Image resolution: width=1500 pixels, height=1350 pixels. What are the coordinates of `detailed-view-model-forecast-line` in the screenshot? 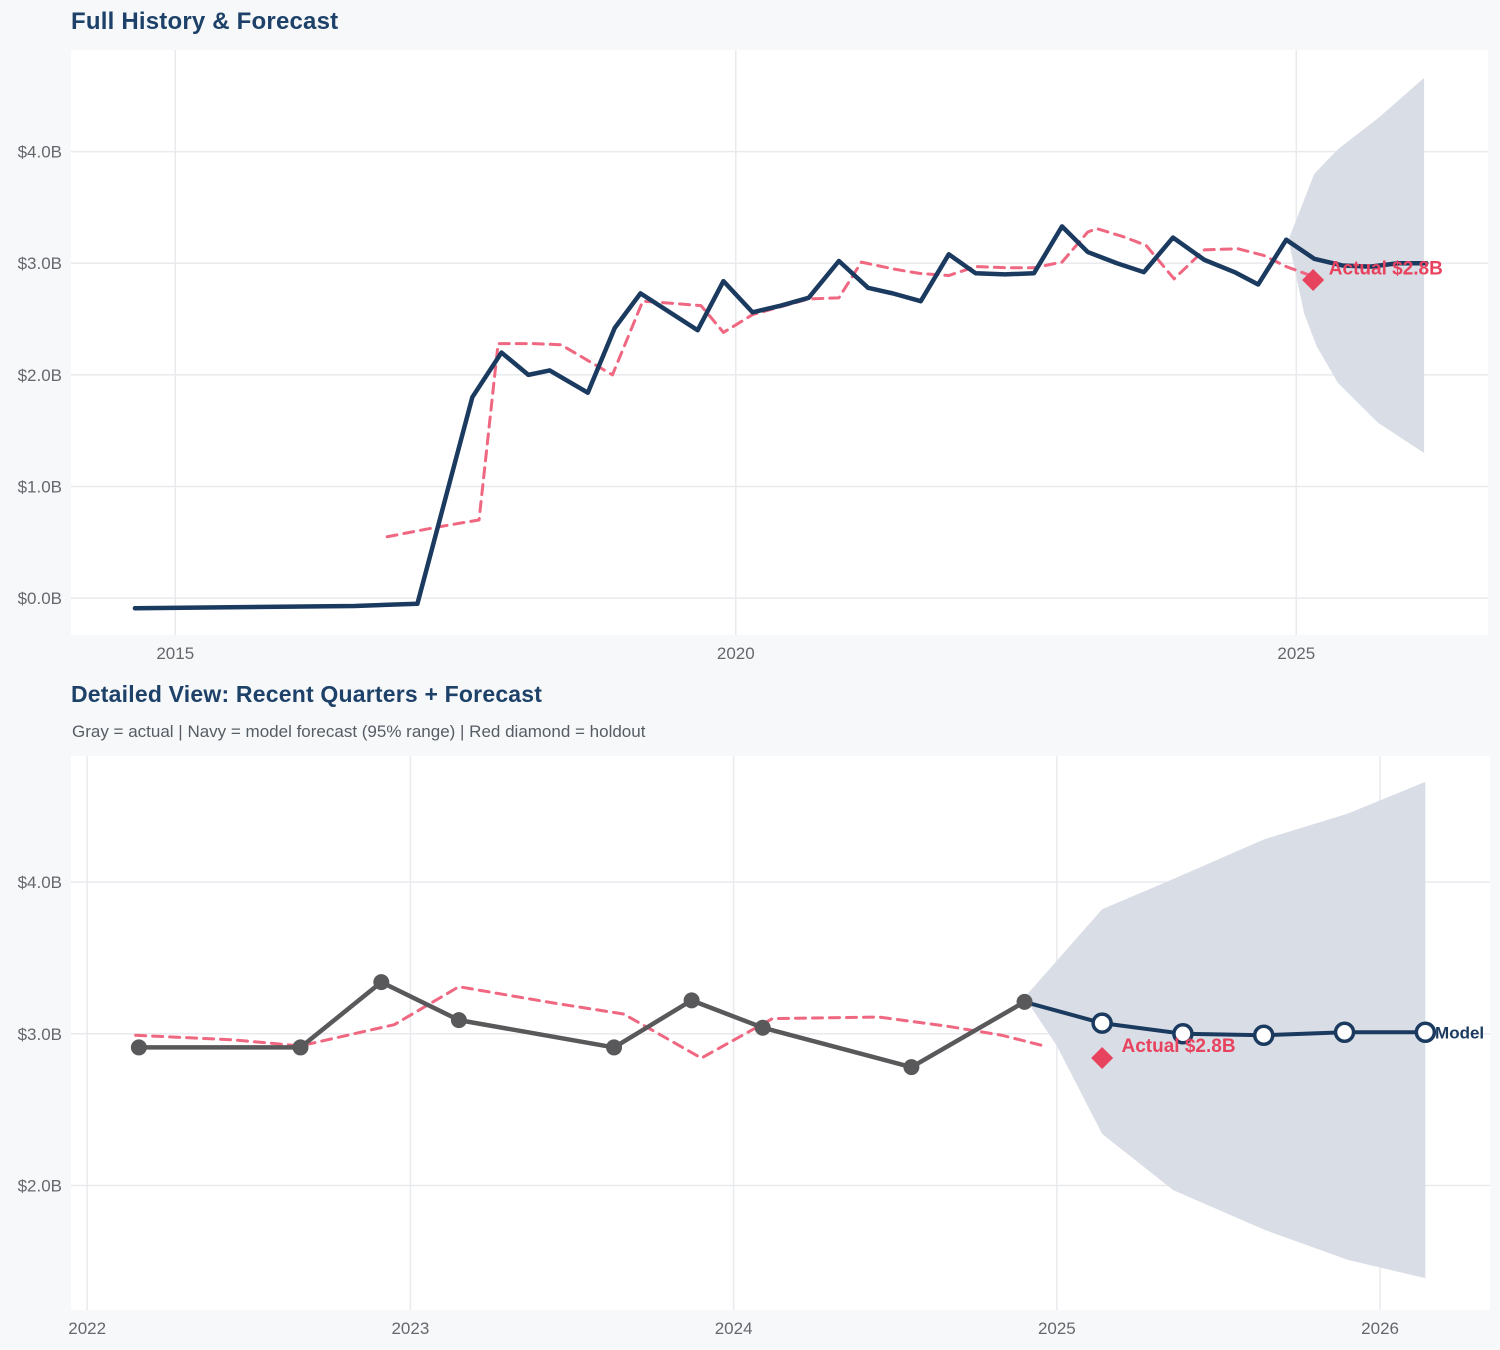 It's located at (1225, 1018).